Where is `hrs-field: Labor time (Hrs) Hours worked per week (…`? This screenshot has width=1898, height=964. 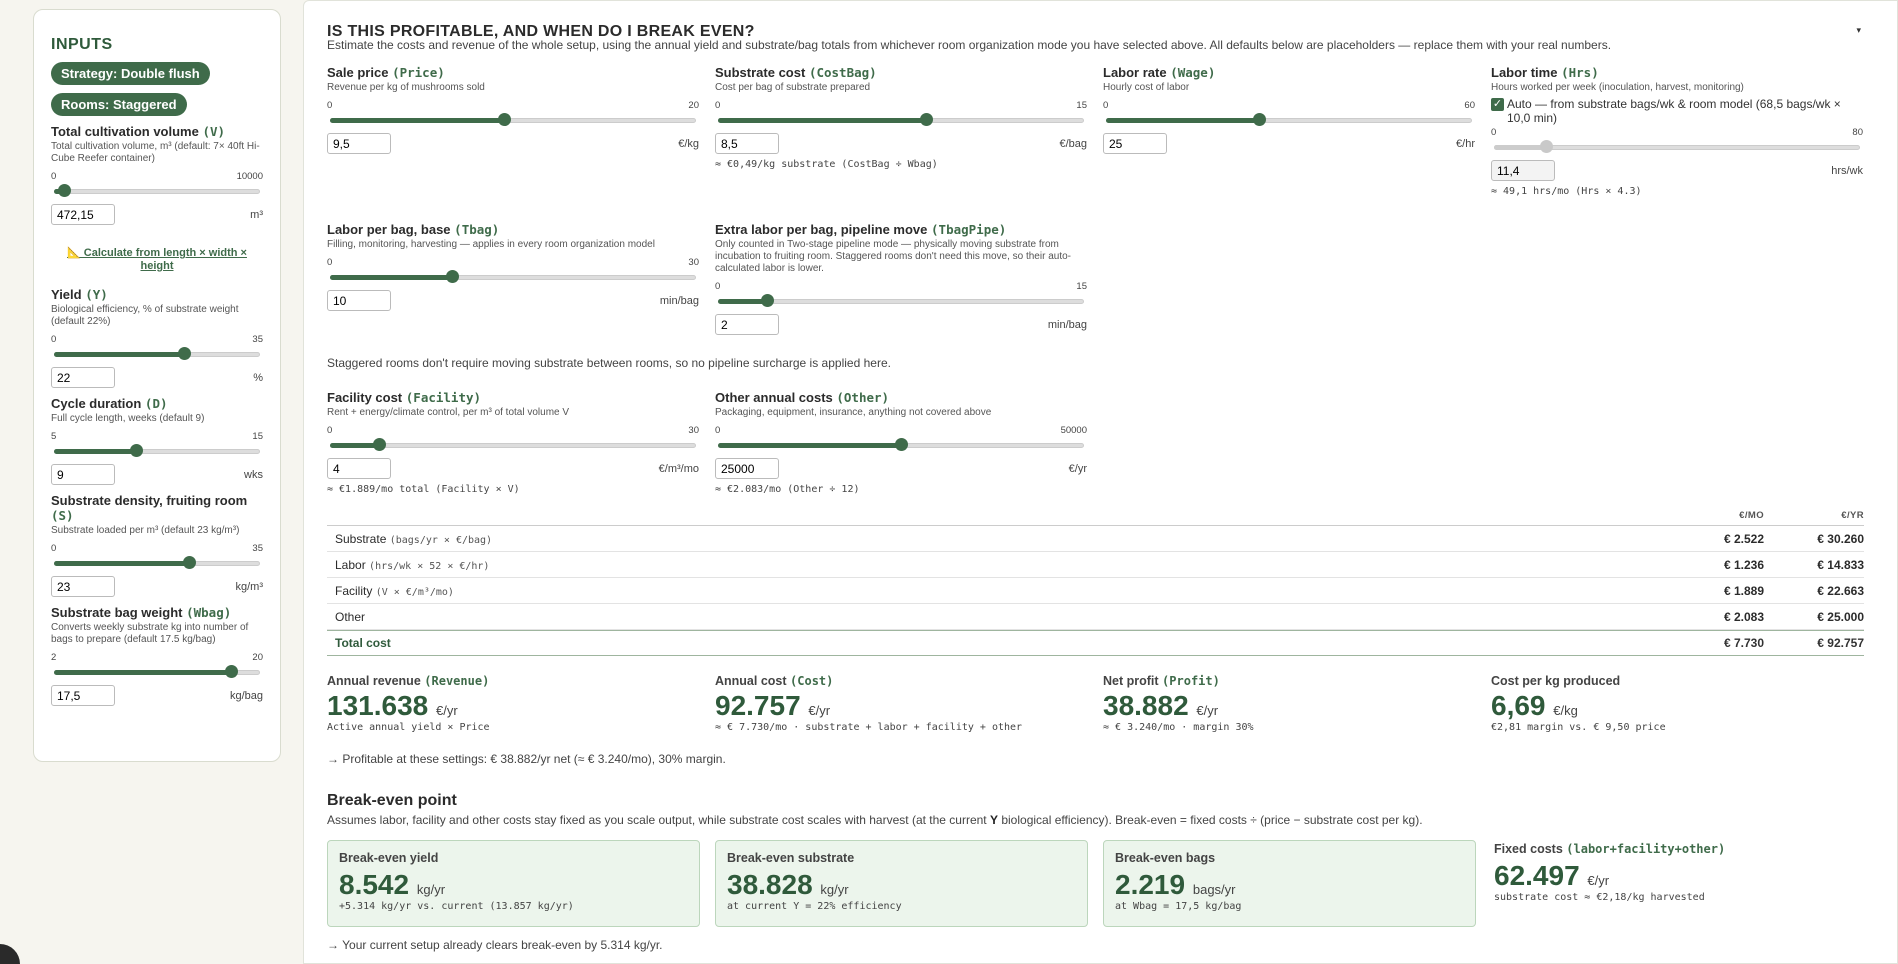 hrs-field: Labor time (Hrs) Hours worked per week (… is located at coordinates (1677, 131).